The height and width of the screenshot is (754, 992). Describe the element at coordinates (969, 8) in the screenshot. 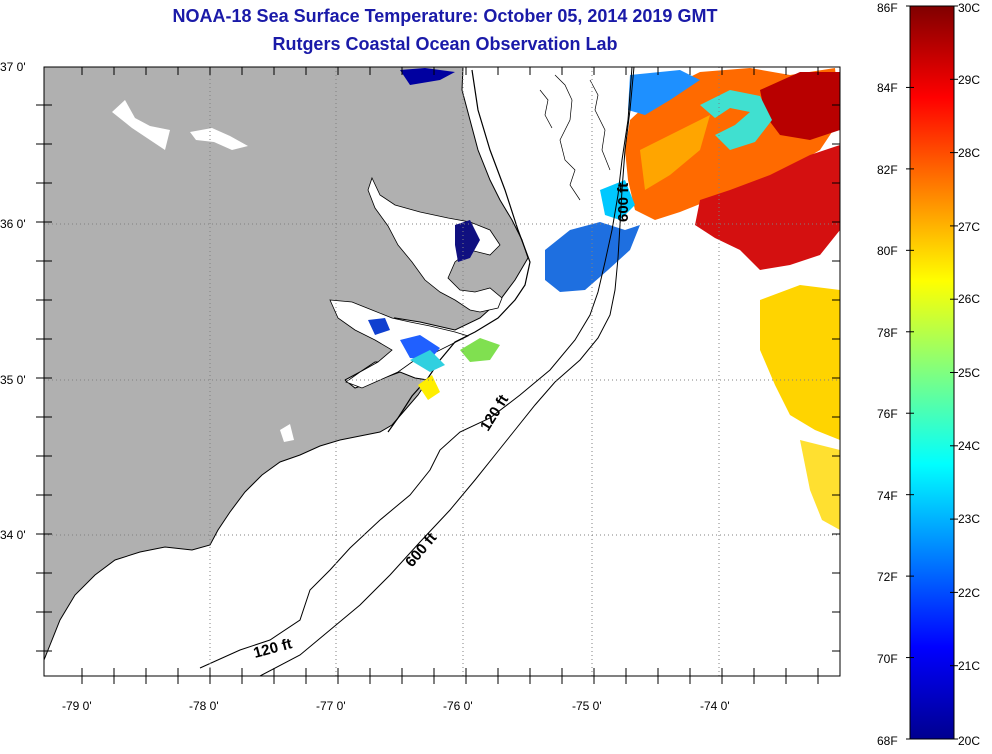

I see `colorbar-c-label: 30C` at that location.